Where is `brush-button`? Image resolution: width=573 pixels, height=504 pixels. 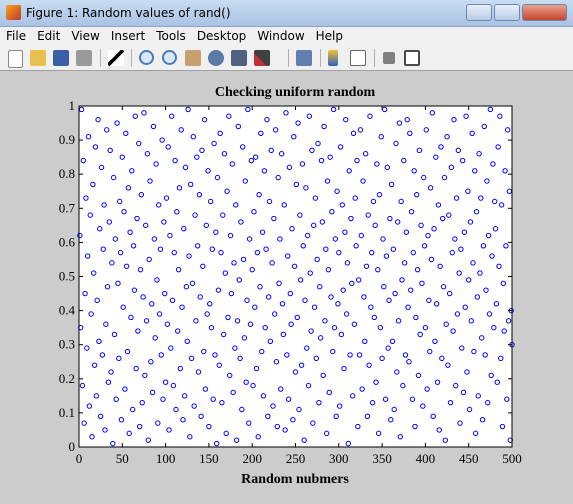 brush-button is located at coordinates (262, 58).